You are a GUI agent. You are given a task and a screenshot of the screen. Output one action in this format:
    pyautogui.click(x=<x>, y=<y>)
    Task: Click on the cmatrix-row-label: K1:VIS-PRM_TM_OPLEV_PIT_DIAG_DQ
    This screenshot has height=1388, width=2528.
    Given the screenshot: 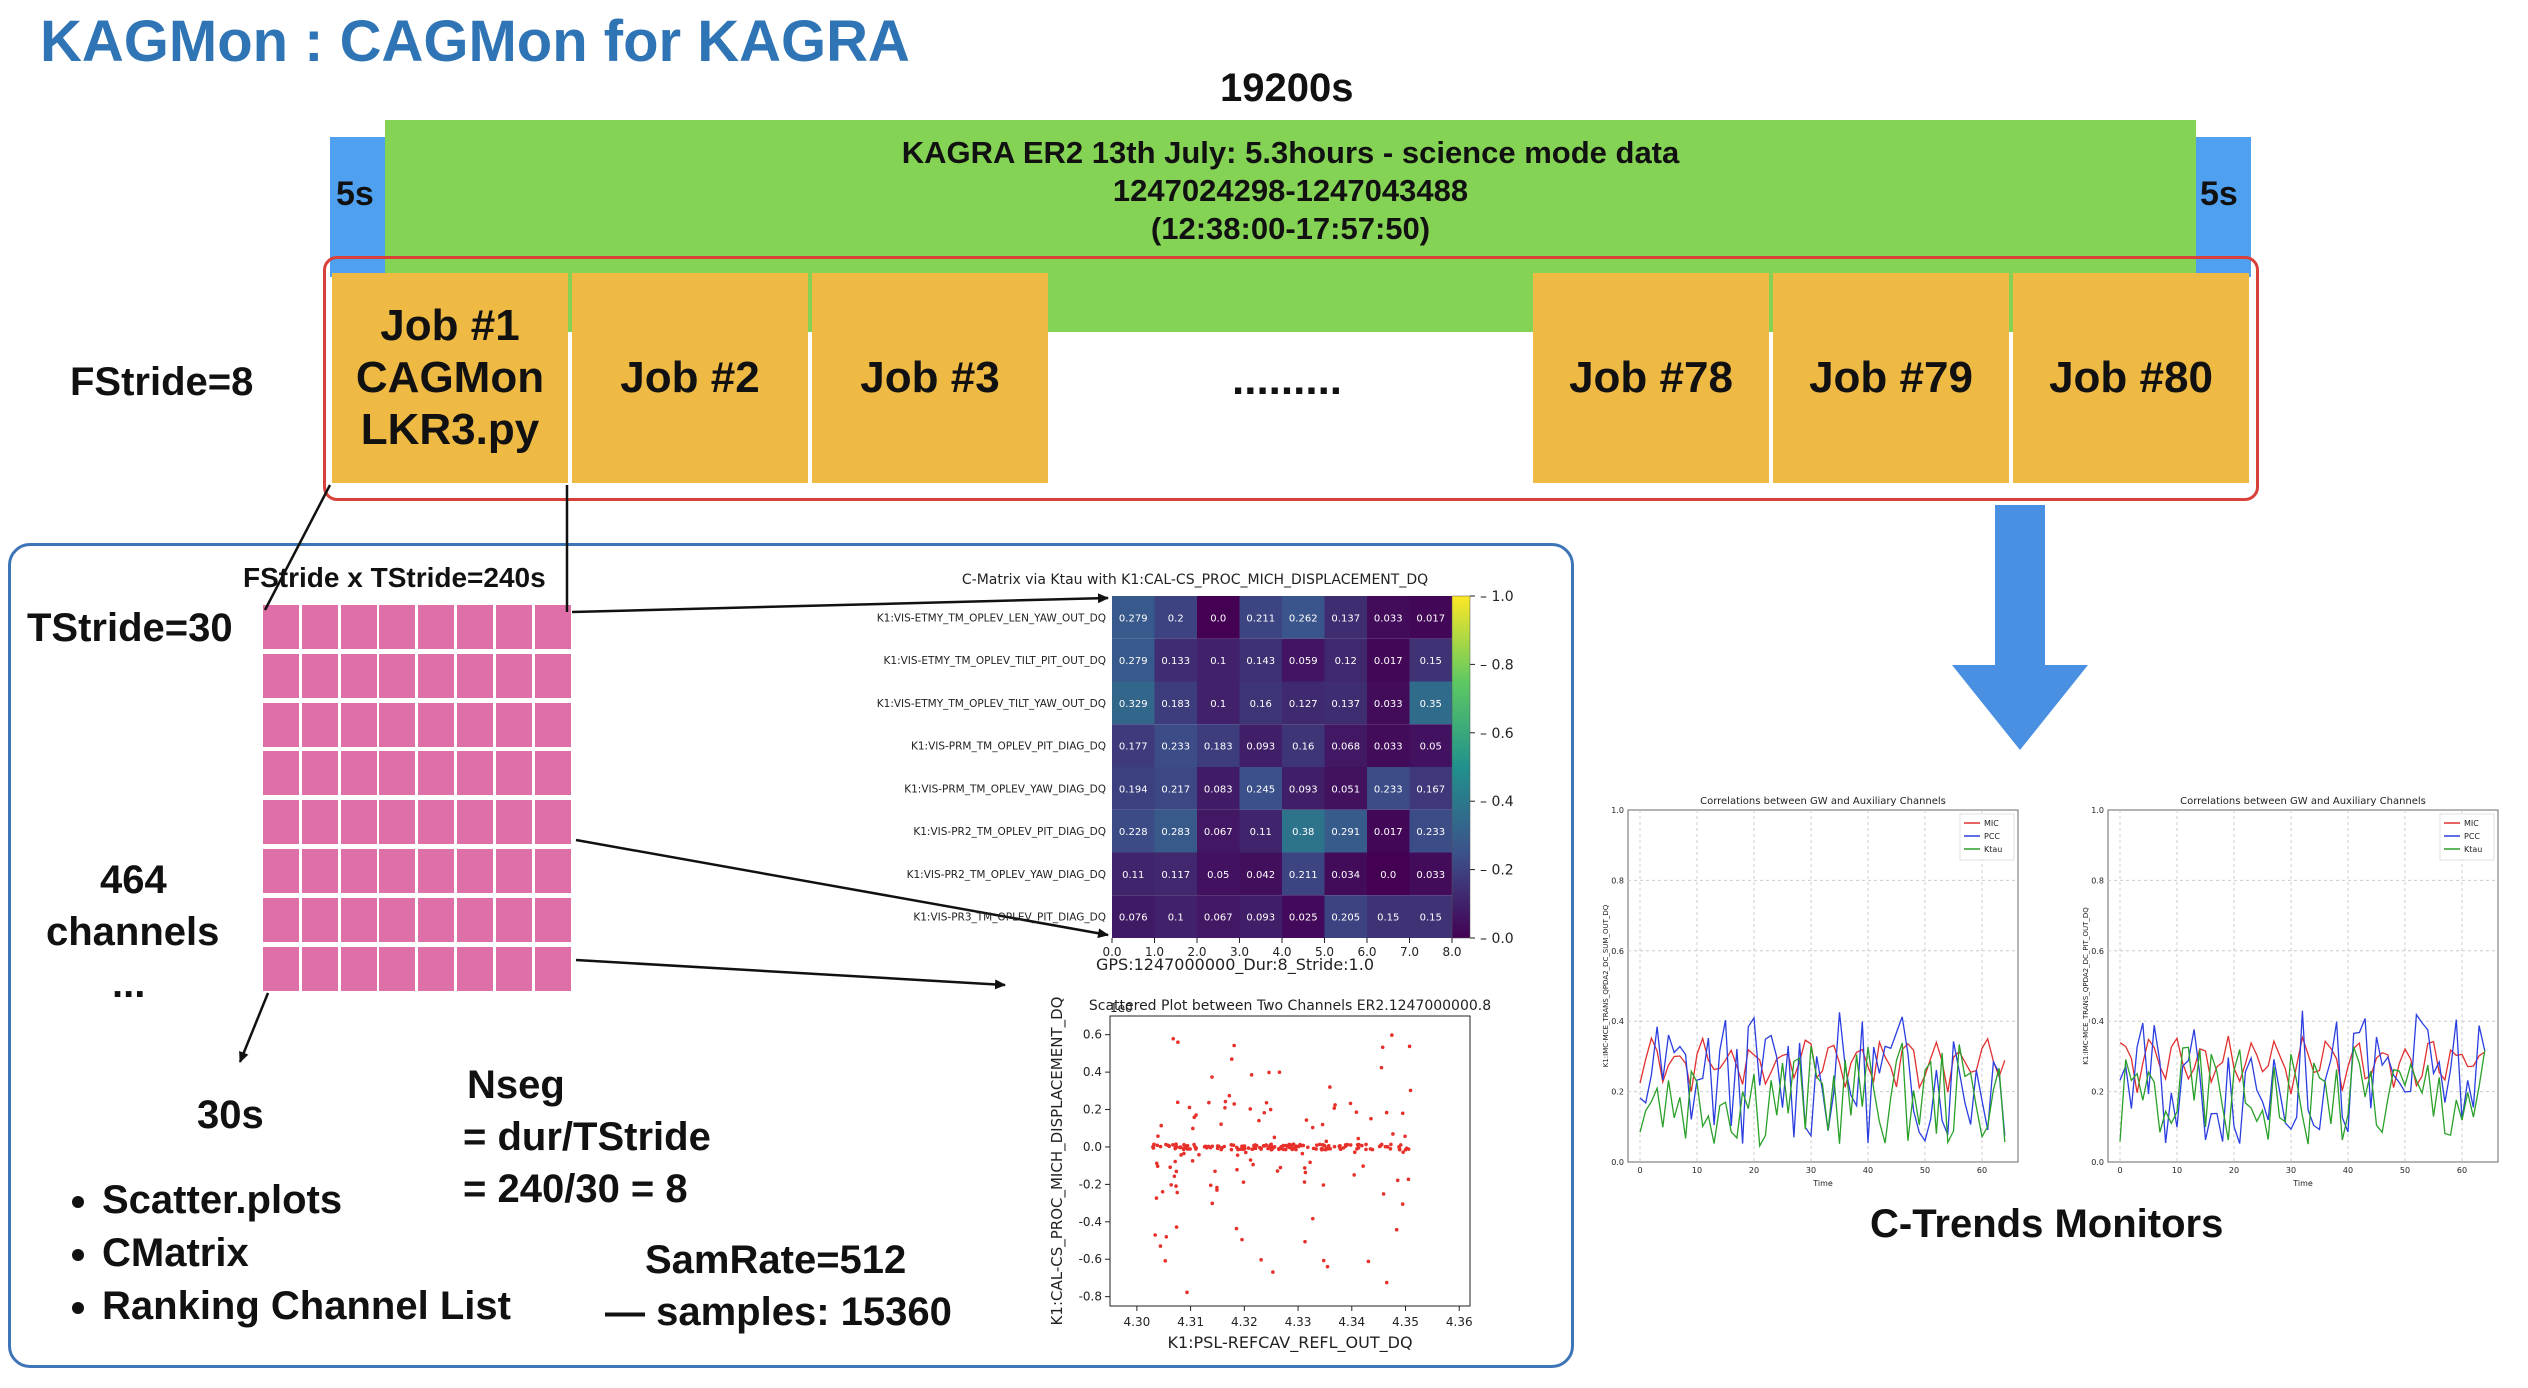 What is the action you would take?
    pyautogui.click(x=1008, y=747)
    